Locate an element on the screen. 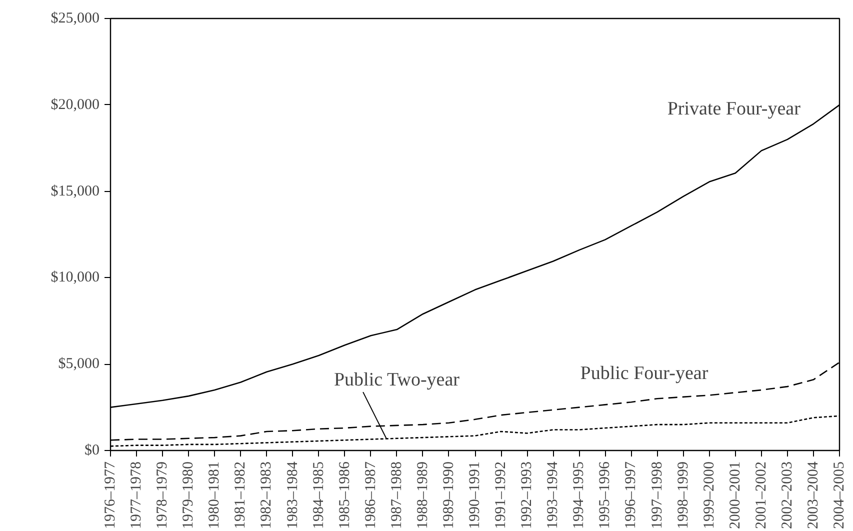 The width and height of the screenshot is (853, 531). x-tick-label: 1979–1980 is located at coordinates (188, 495).